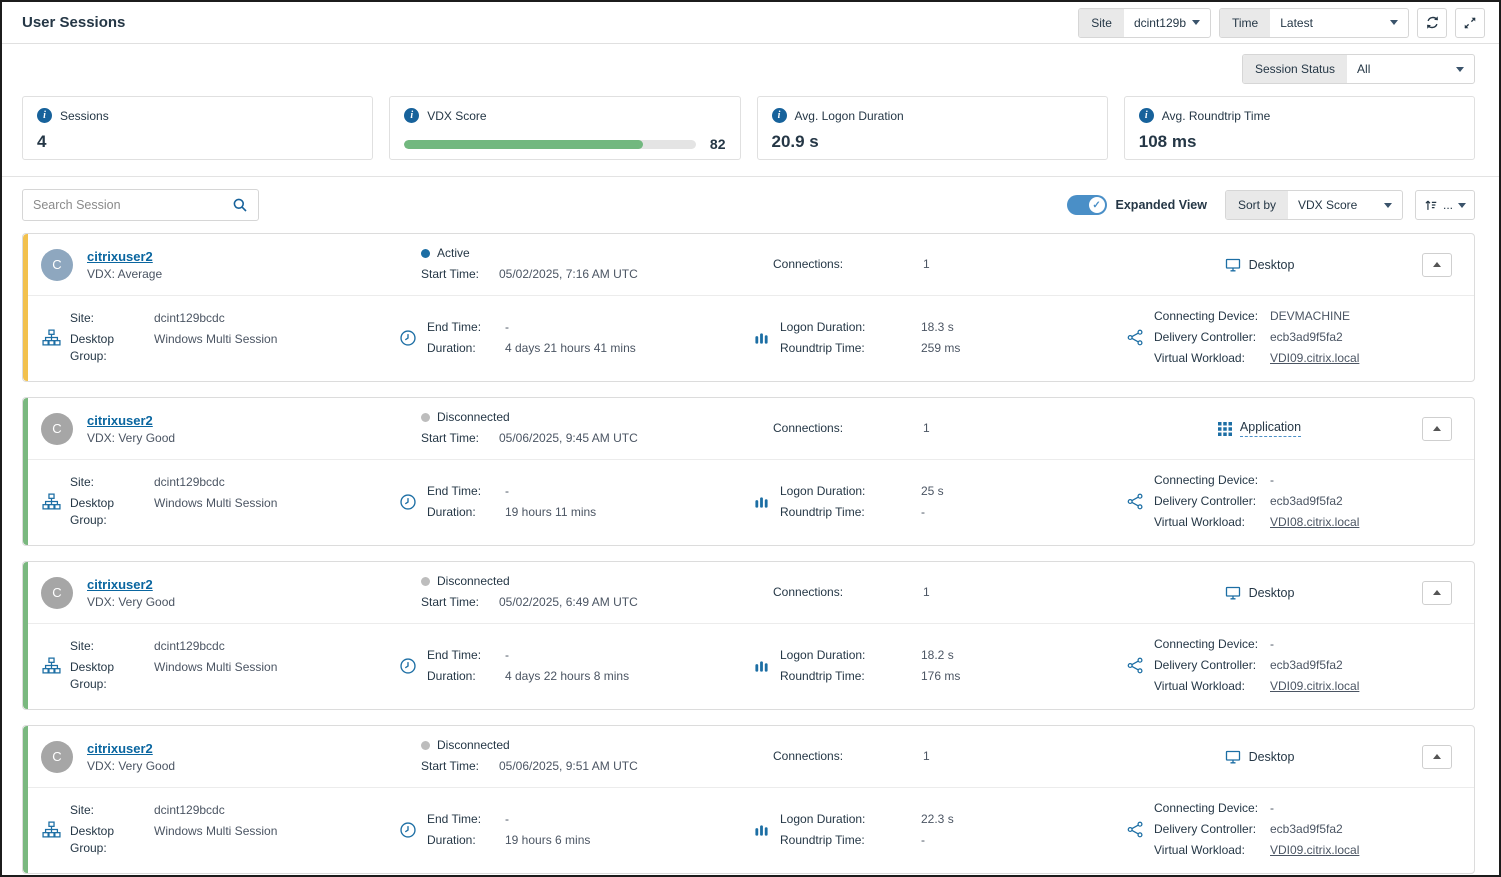 Image resolution: width=1501 pixels, height=877 pixels. What do you see at coordinates (1270, 428) in the screenshot?
I see `session-type-label: Application` at bounding box center [1270, 428].